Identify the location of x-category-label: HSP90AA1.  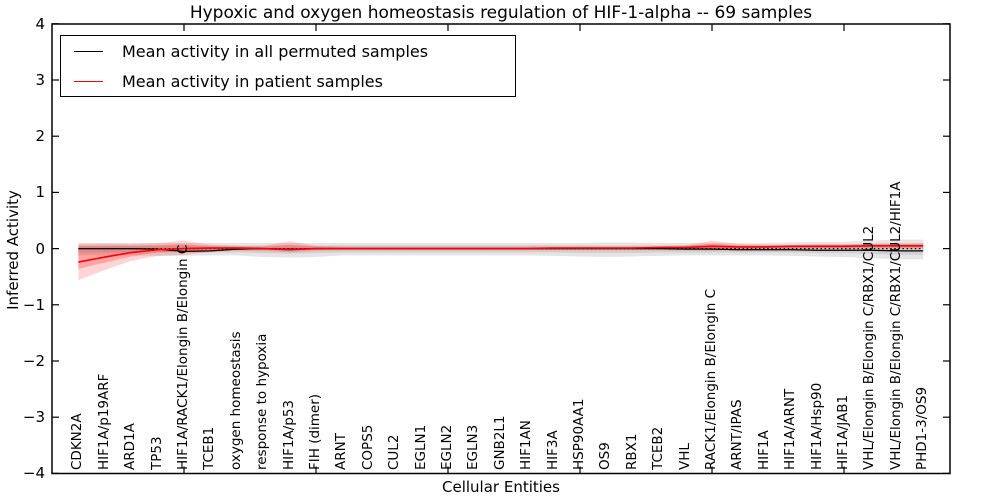
(579, 434).